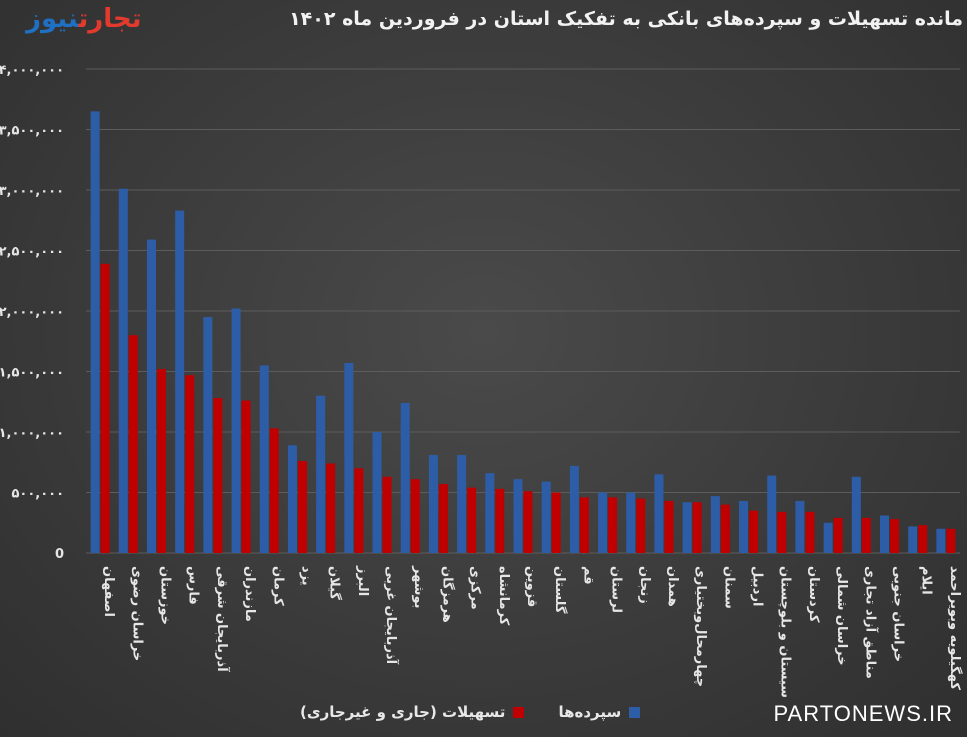 The height and width of the screenshot is (737, 967). Describe the element at coordinates (32, 70) in the screenshot. I see `y-tick-label: ۴,۰۰۰,۰۰۰` at that location.